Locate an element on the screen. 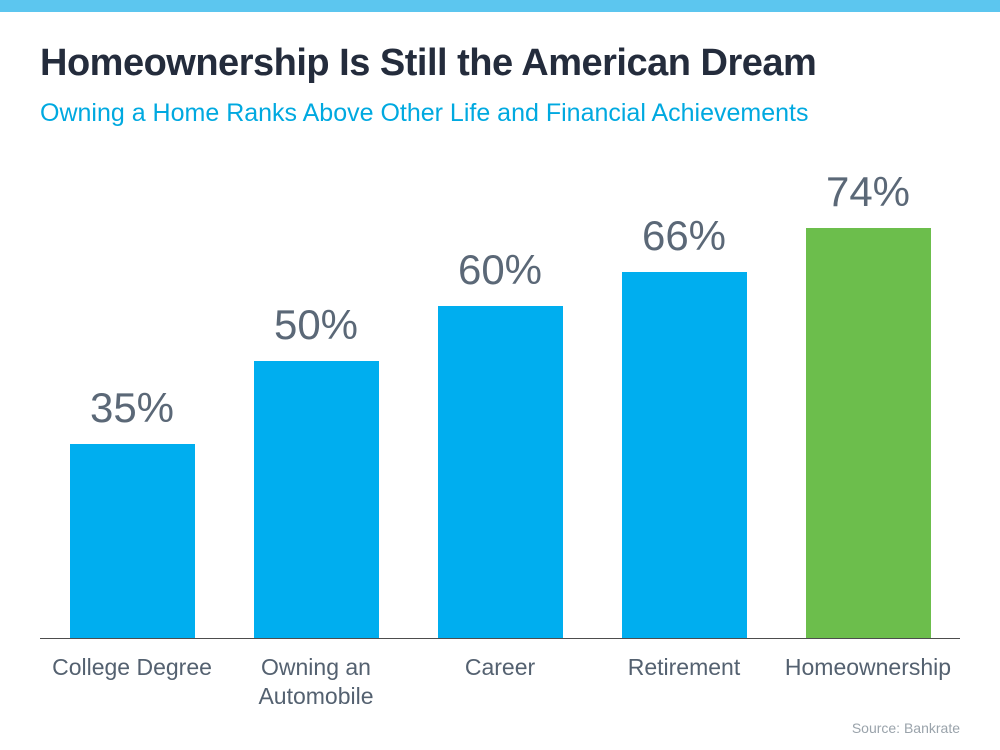  bar-value-label: 60% is located at coordinates (500, 269).